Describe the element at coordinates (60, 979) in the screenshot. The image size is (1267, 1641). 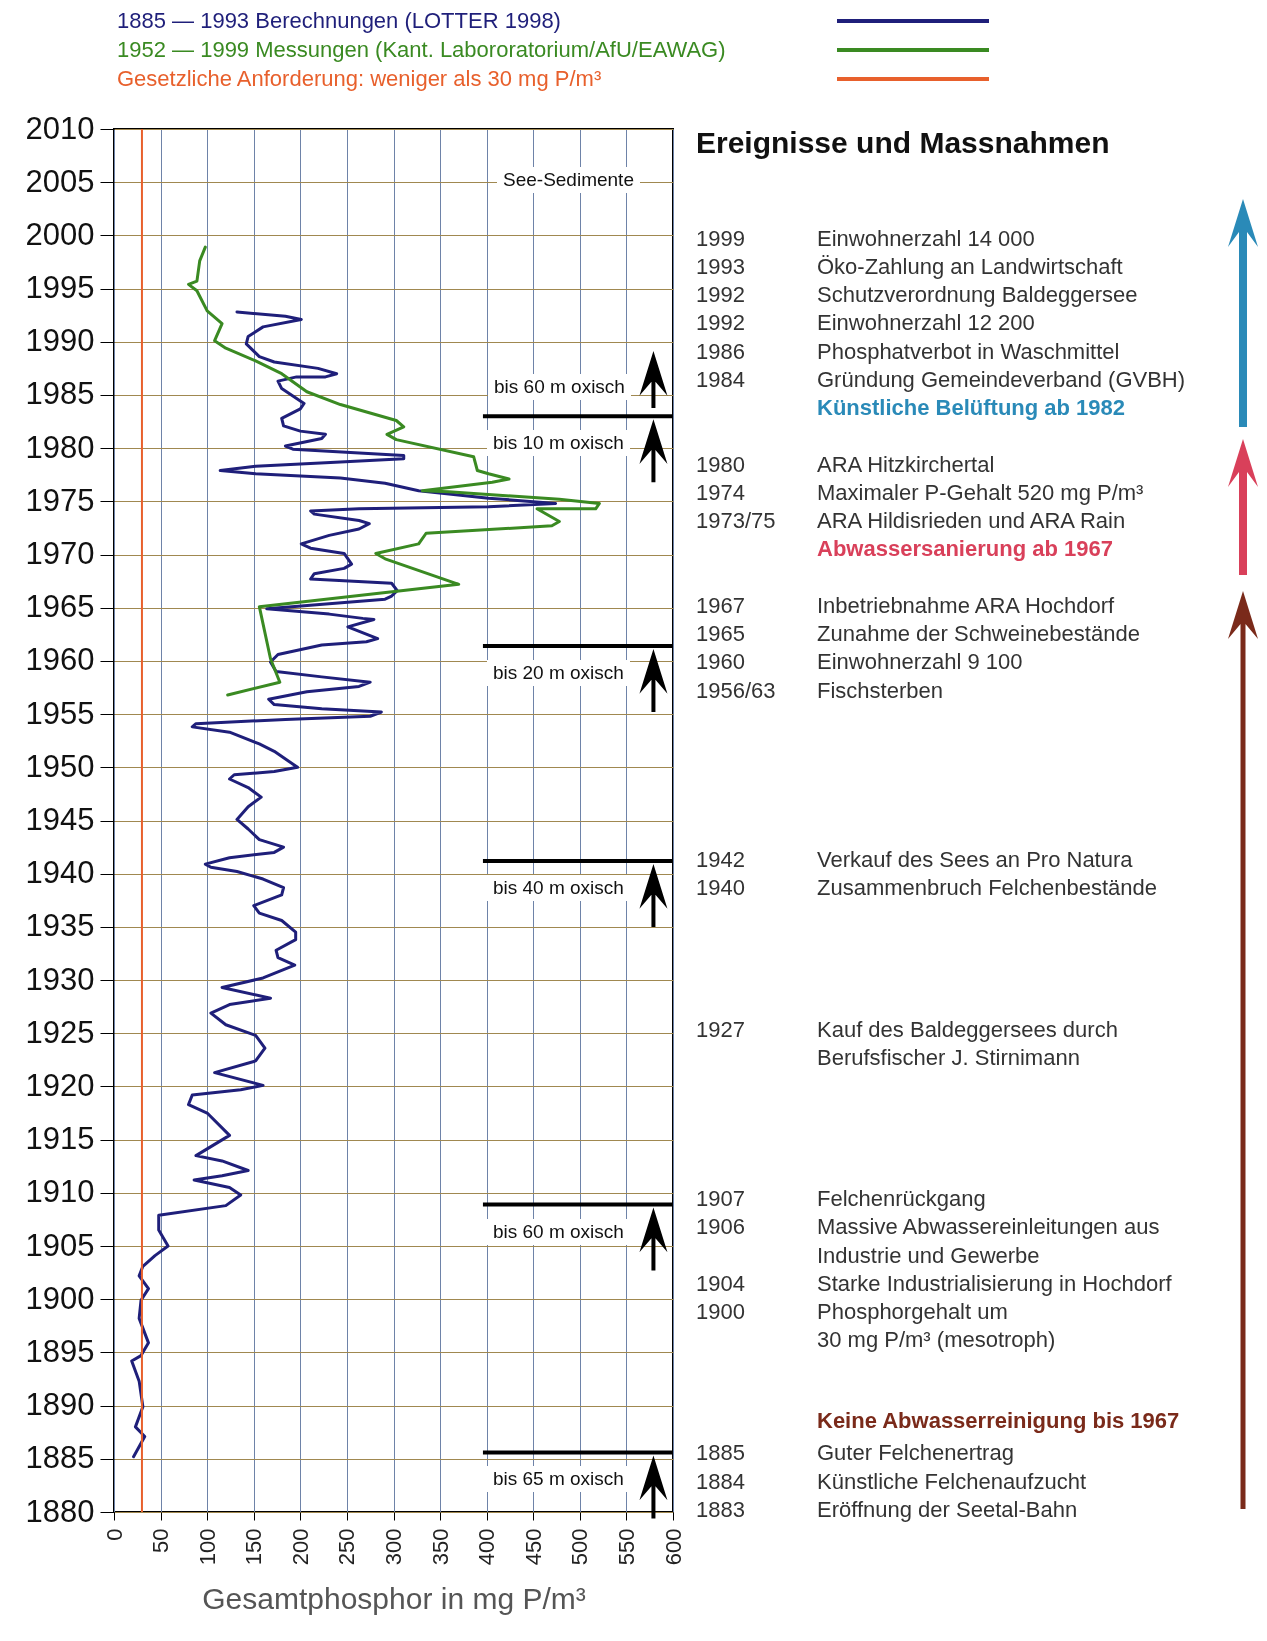
I see `y-tick-label: 1930` at that location.